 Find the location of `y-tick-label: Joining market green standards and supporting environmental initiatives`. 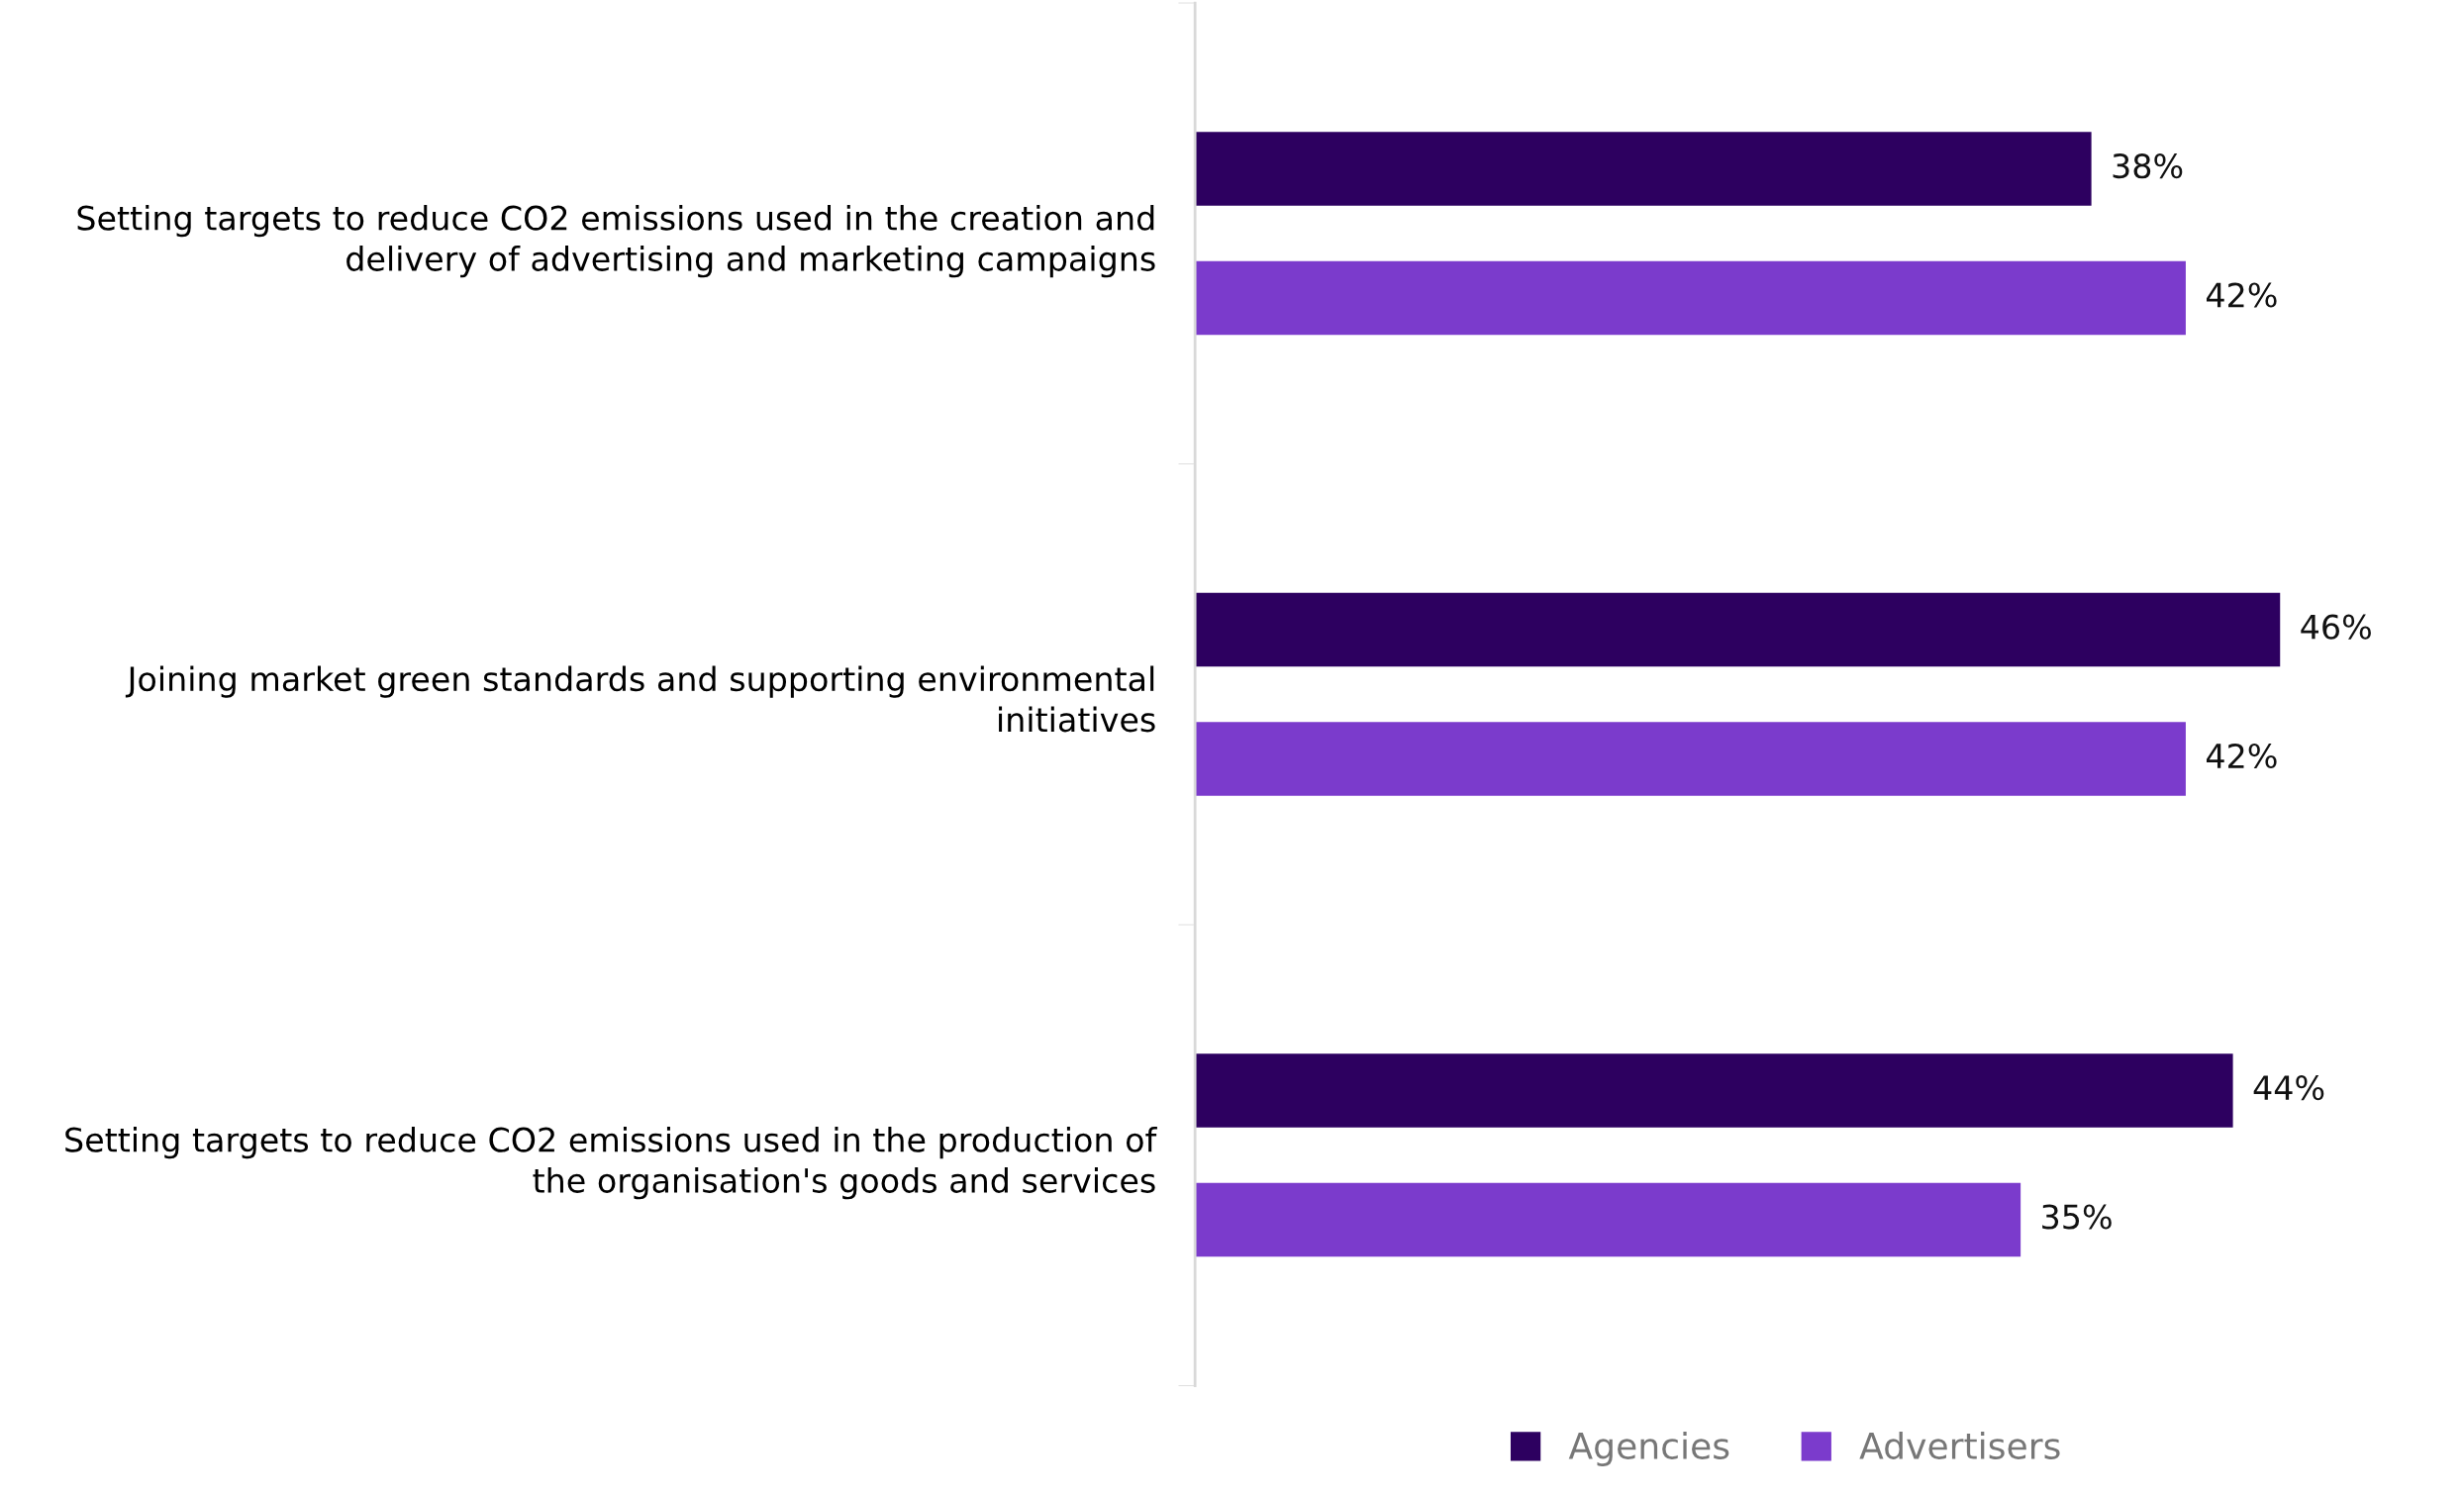

y-tick-label: Joining market green standards and supporting environmental initiatives is located at coordinates (640, 699).